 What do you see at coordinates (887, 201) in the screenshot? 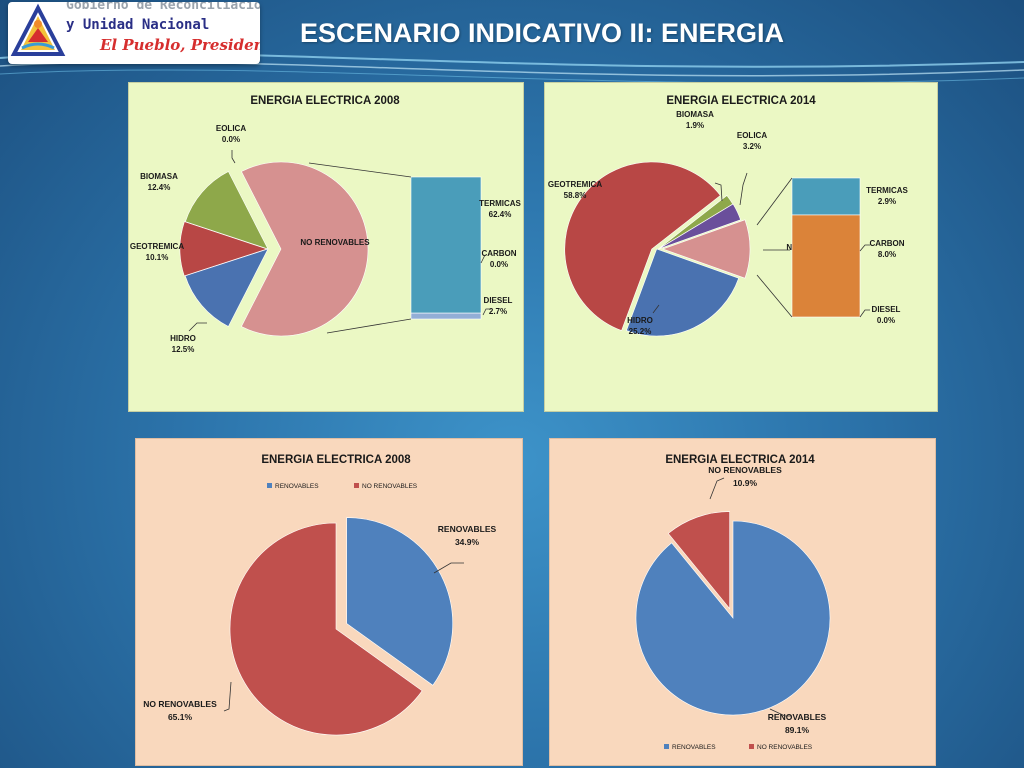
I see `bar-value-termicas: 2.9%` at bounding box center [887, 201].